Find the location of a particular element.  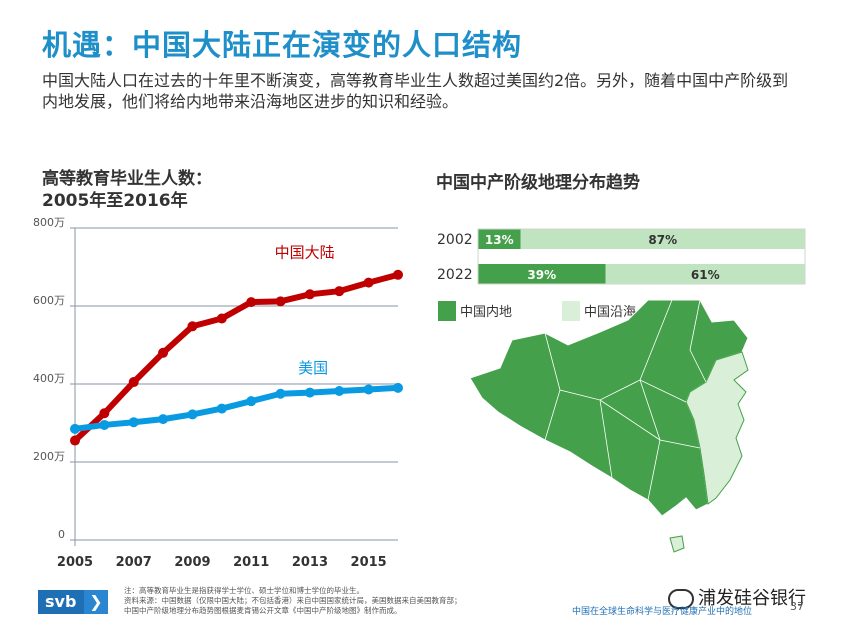

page-number: 37 is located at coordinates (797, 606).